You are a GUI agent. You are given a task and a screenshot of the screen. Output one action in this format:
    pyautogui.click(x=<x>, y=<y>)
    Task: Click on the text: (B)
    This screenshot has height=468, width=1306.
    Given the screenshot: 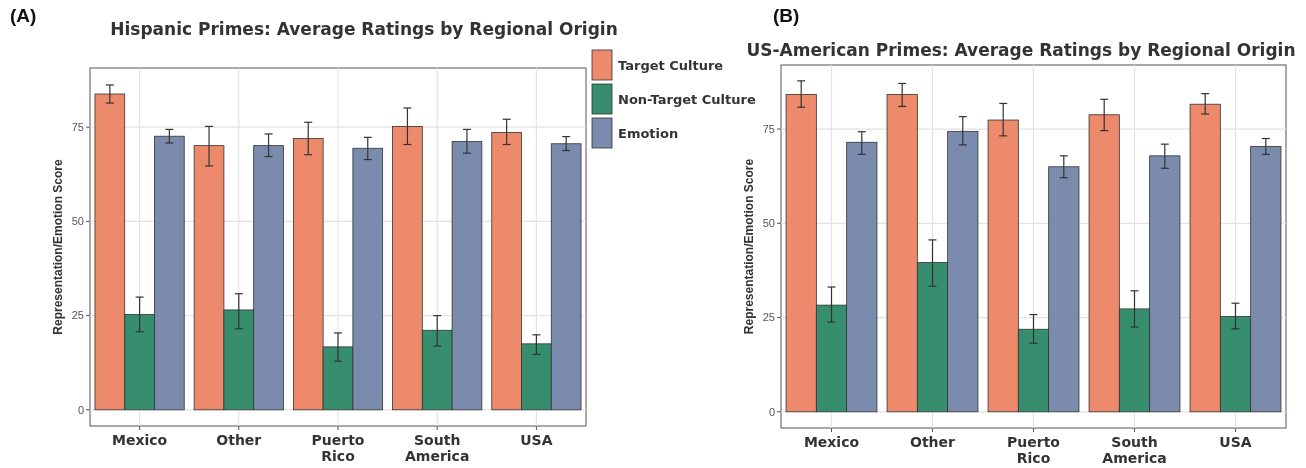 What is the action you would take?
    pyautogui.click(x=786, y=15)
    